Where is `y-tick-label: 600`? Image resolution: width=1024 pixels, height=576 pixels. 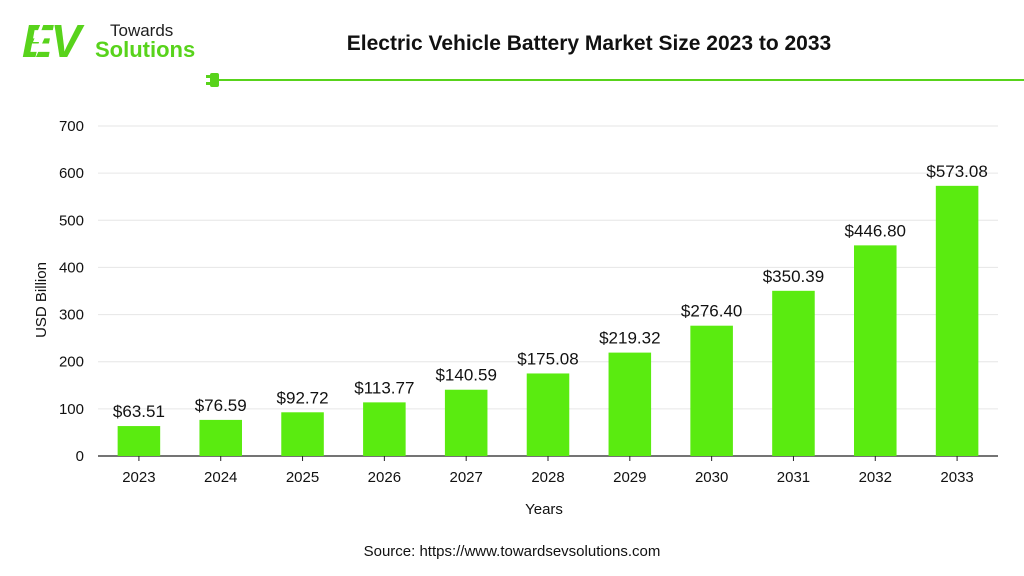
y-tick-label: 600 is located at coordinates (71, 173).